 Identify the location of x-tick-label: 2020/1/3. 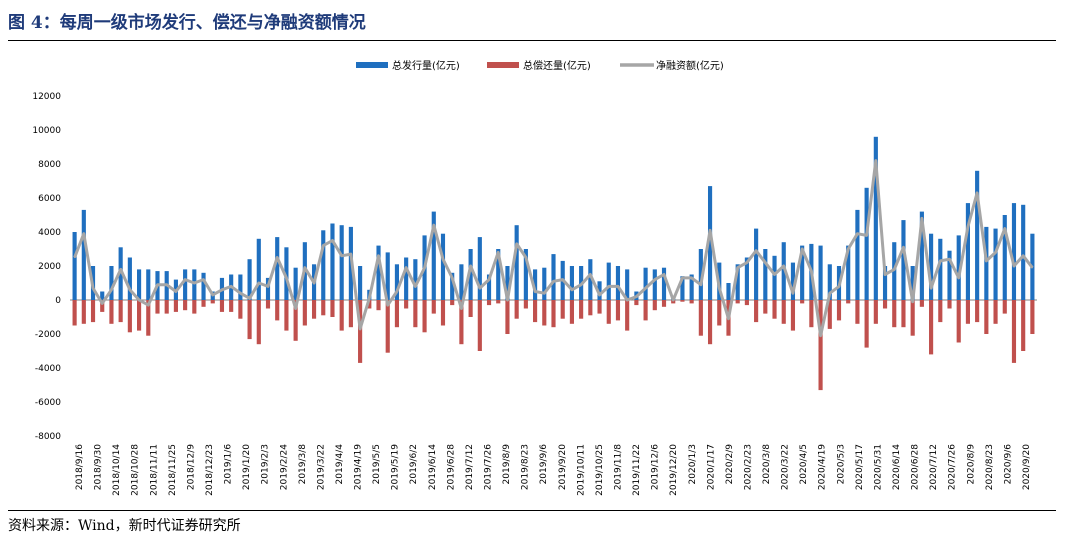
(693, 464).